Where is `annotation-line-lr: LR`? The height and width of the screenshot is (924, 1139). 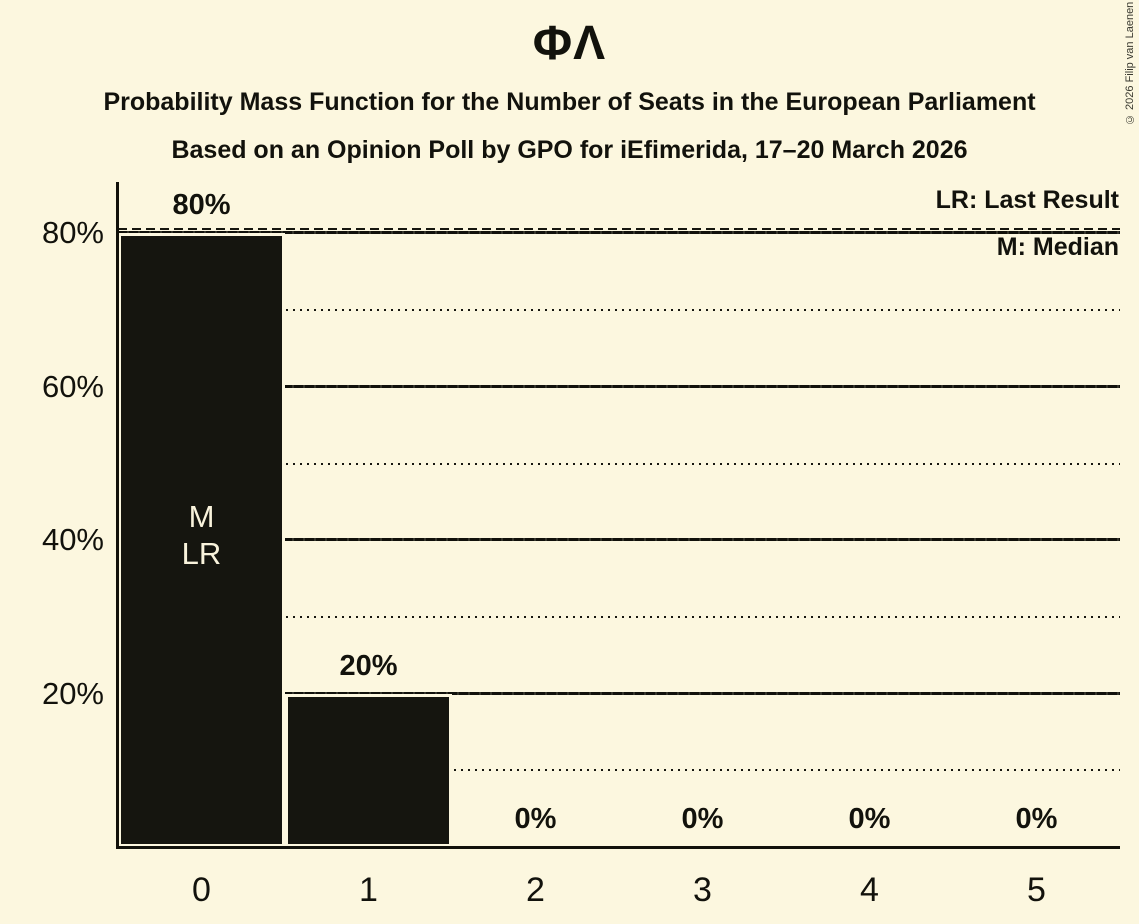
annotation-line-lr: LR is located at coordinates (201, 553).